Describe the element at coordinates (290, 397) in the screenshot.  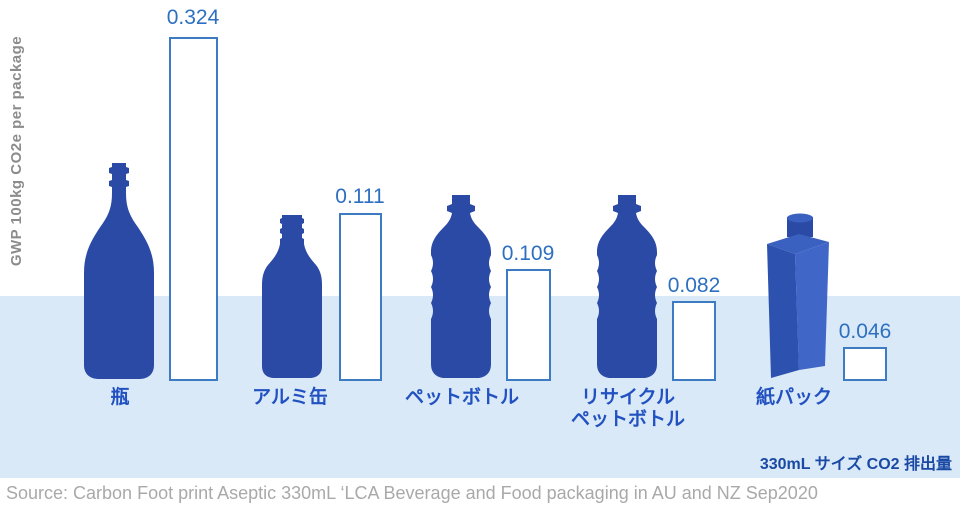
I see `category-label-aluminum-can: アルミ缶` at that location.